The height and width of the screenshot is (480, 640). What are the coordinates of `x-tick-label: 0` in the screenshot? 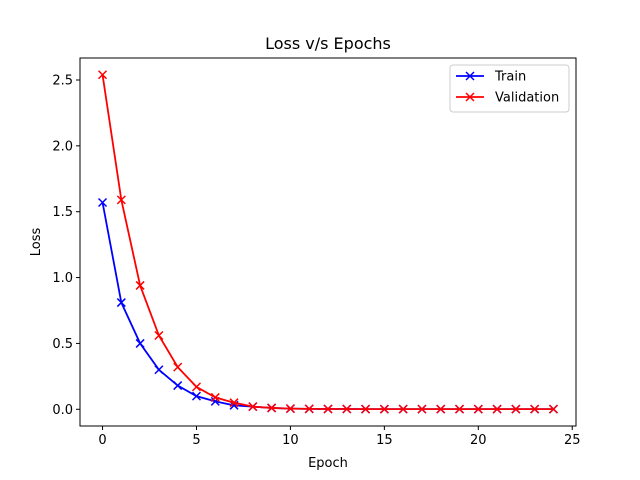 It's located at (102, 440).